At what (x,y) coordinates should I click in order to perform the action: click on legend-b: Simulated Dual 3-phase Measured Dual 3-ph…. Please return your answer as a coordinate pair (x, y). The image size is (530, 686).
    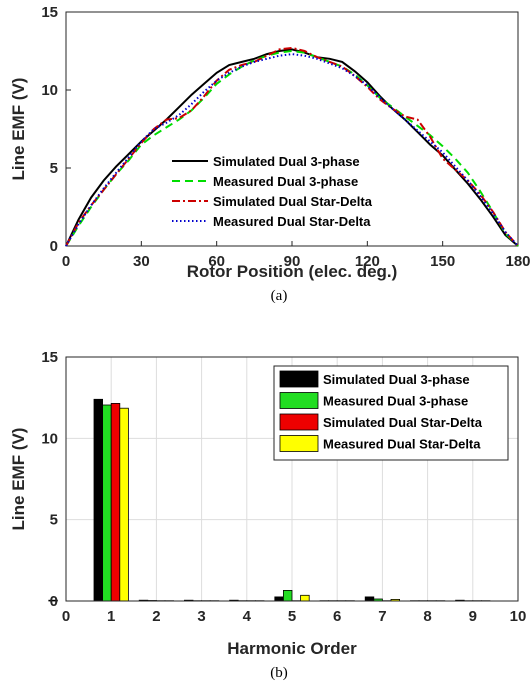
    Looking at the image, I should click on (391, 413).